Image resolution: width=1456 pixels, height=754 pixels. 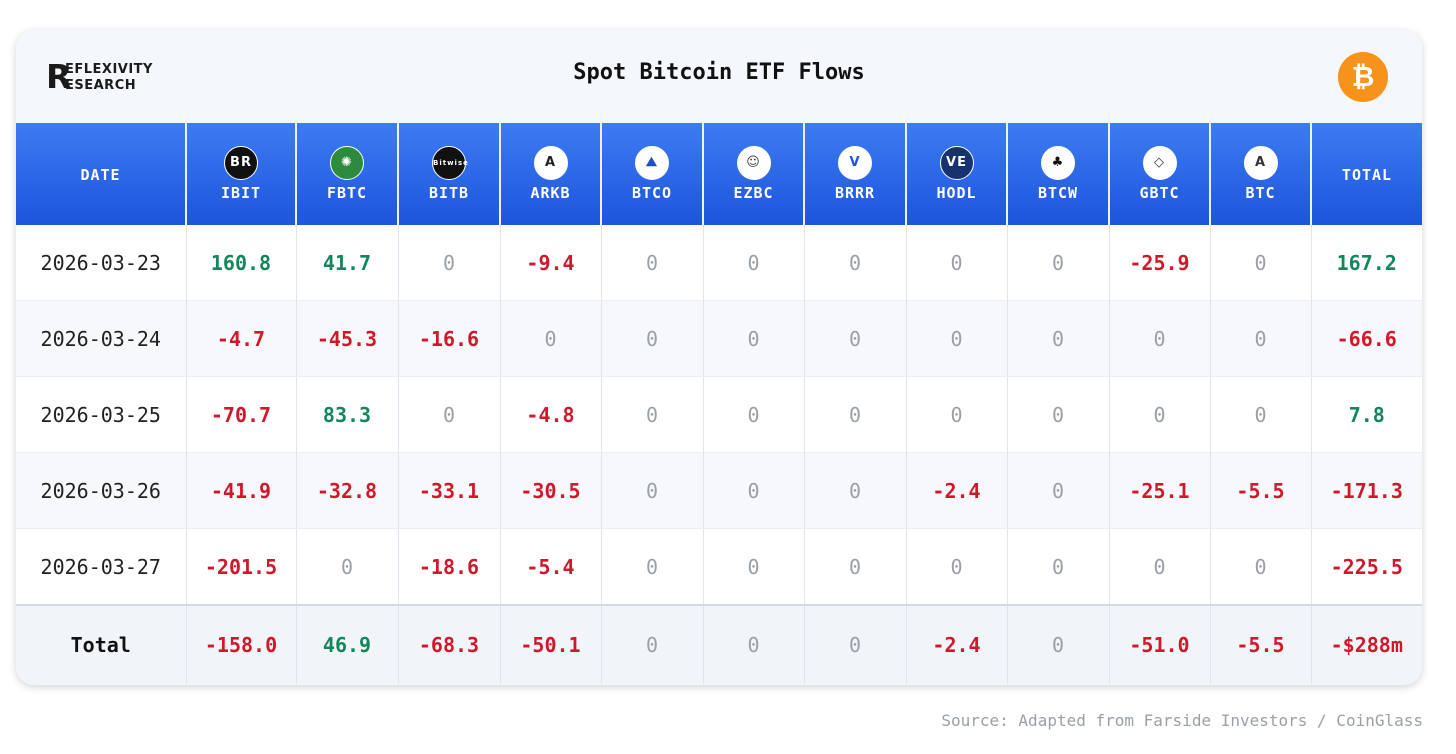 What do you see at coordinates (1366, 338) in the screenshot?
I see `flow-cell: -66.6` at bounding box center [1366, 338].